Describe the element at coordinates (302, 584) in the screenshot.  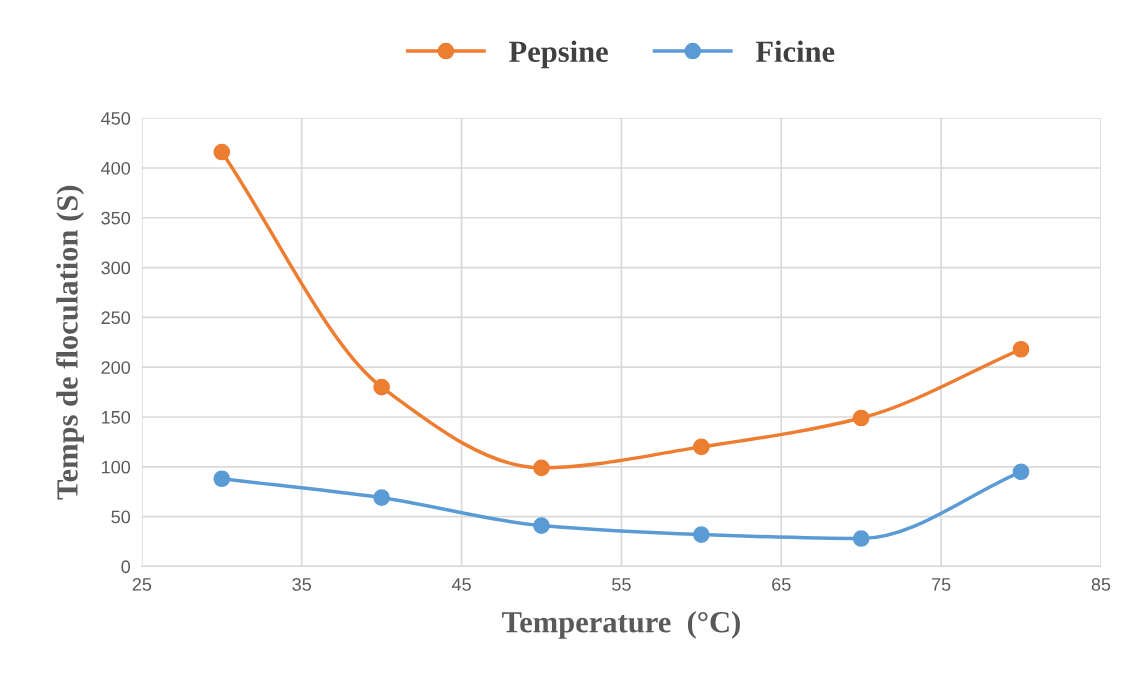
I see `x-tick-label: 35` at that location.